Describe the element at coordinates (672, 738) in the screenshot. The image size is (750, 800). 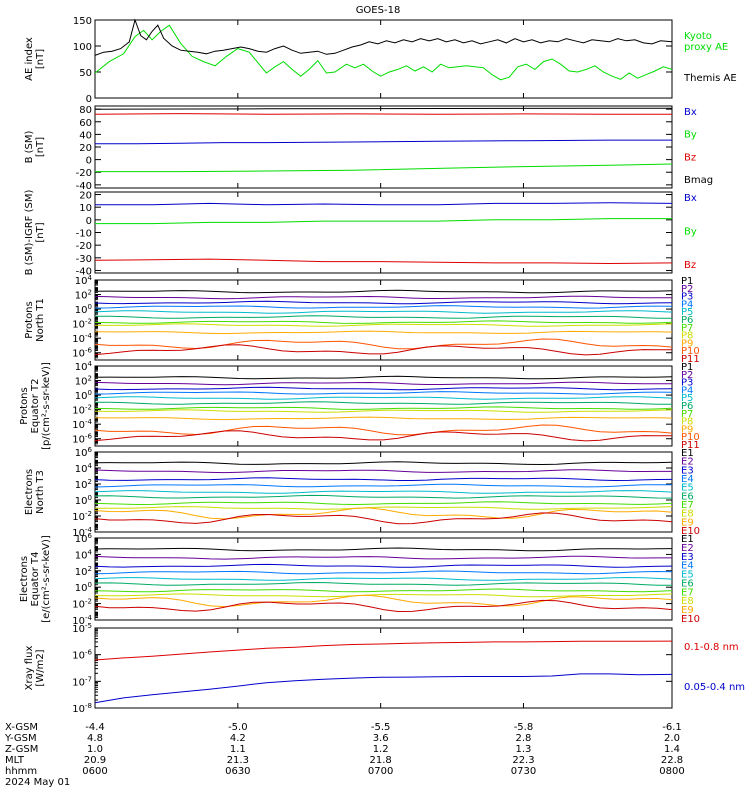
I see `x-tick-label: 2.0` at that location.